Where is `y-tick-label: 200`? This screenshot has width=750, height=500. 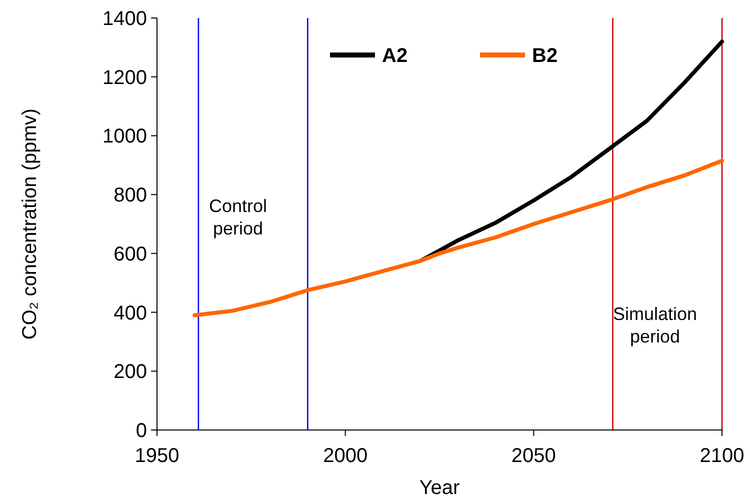
y-tick-label: 200 is located at coordinates (130, 372).